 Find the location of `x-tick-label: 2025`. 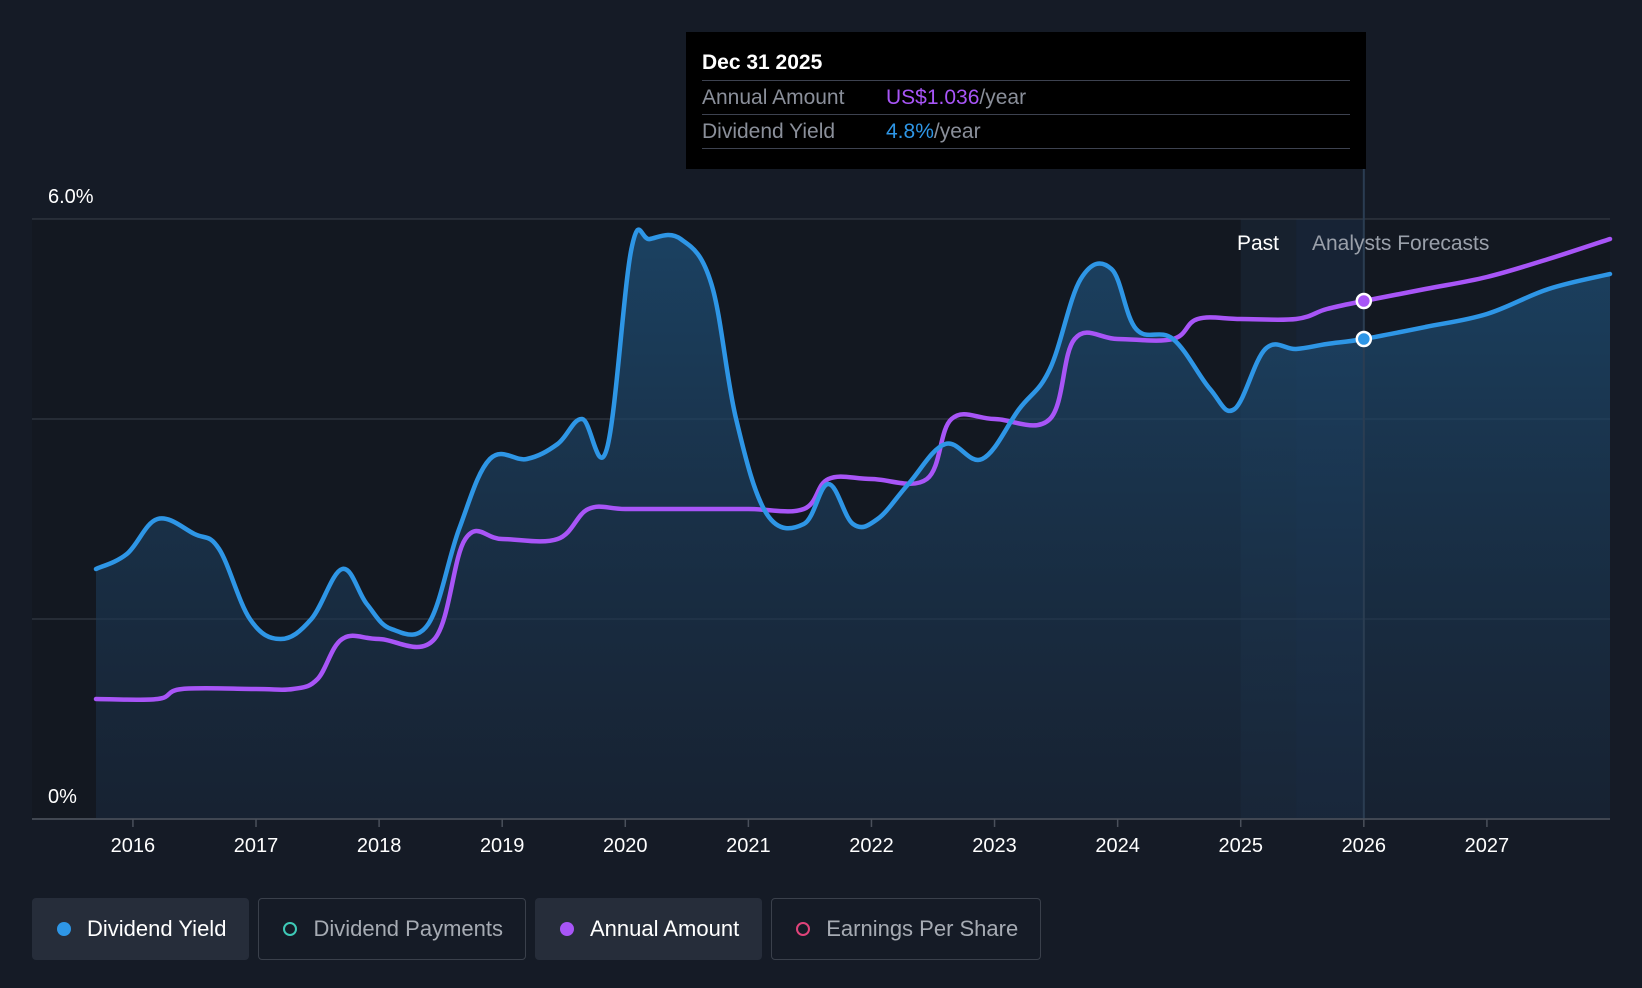

x-tick-label: 2025 is located at coordinates (1240, 846).